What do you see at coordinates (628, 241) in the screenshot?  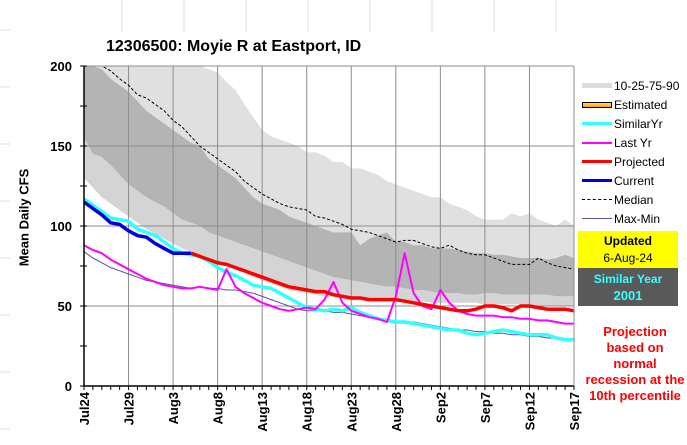 I see `updated-label: Updated` at bounding box center [628, 241].